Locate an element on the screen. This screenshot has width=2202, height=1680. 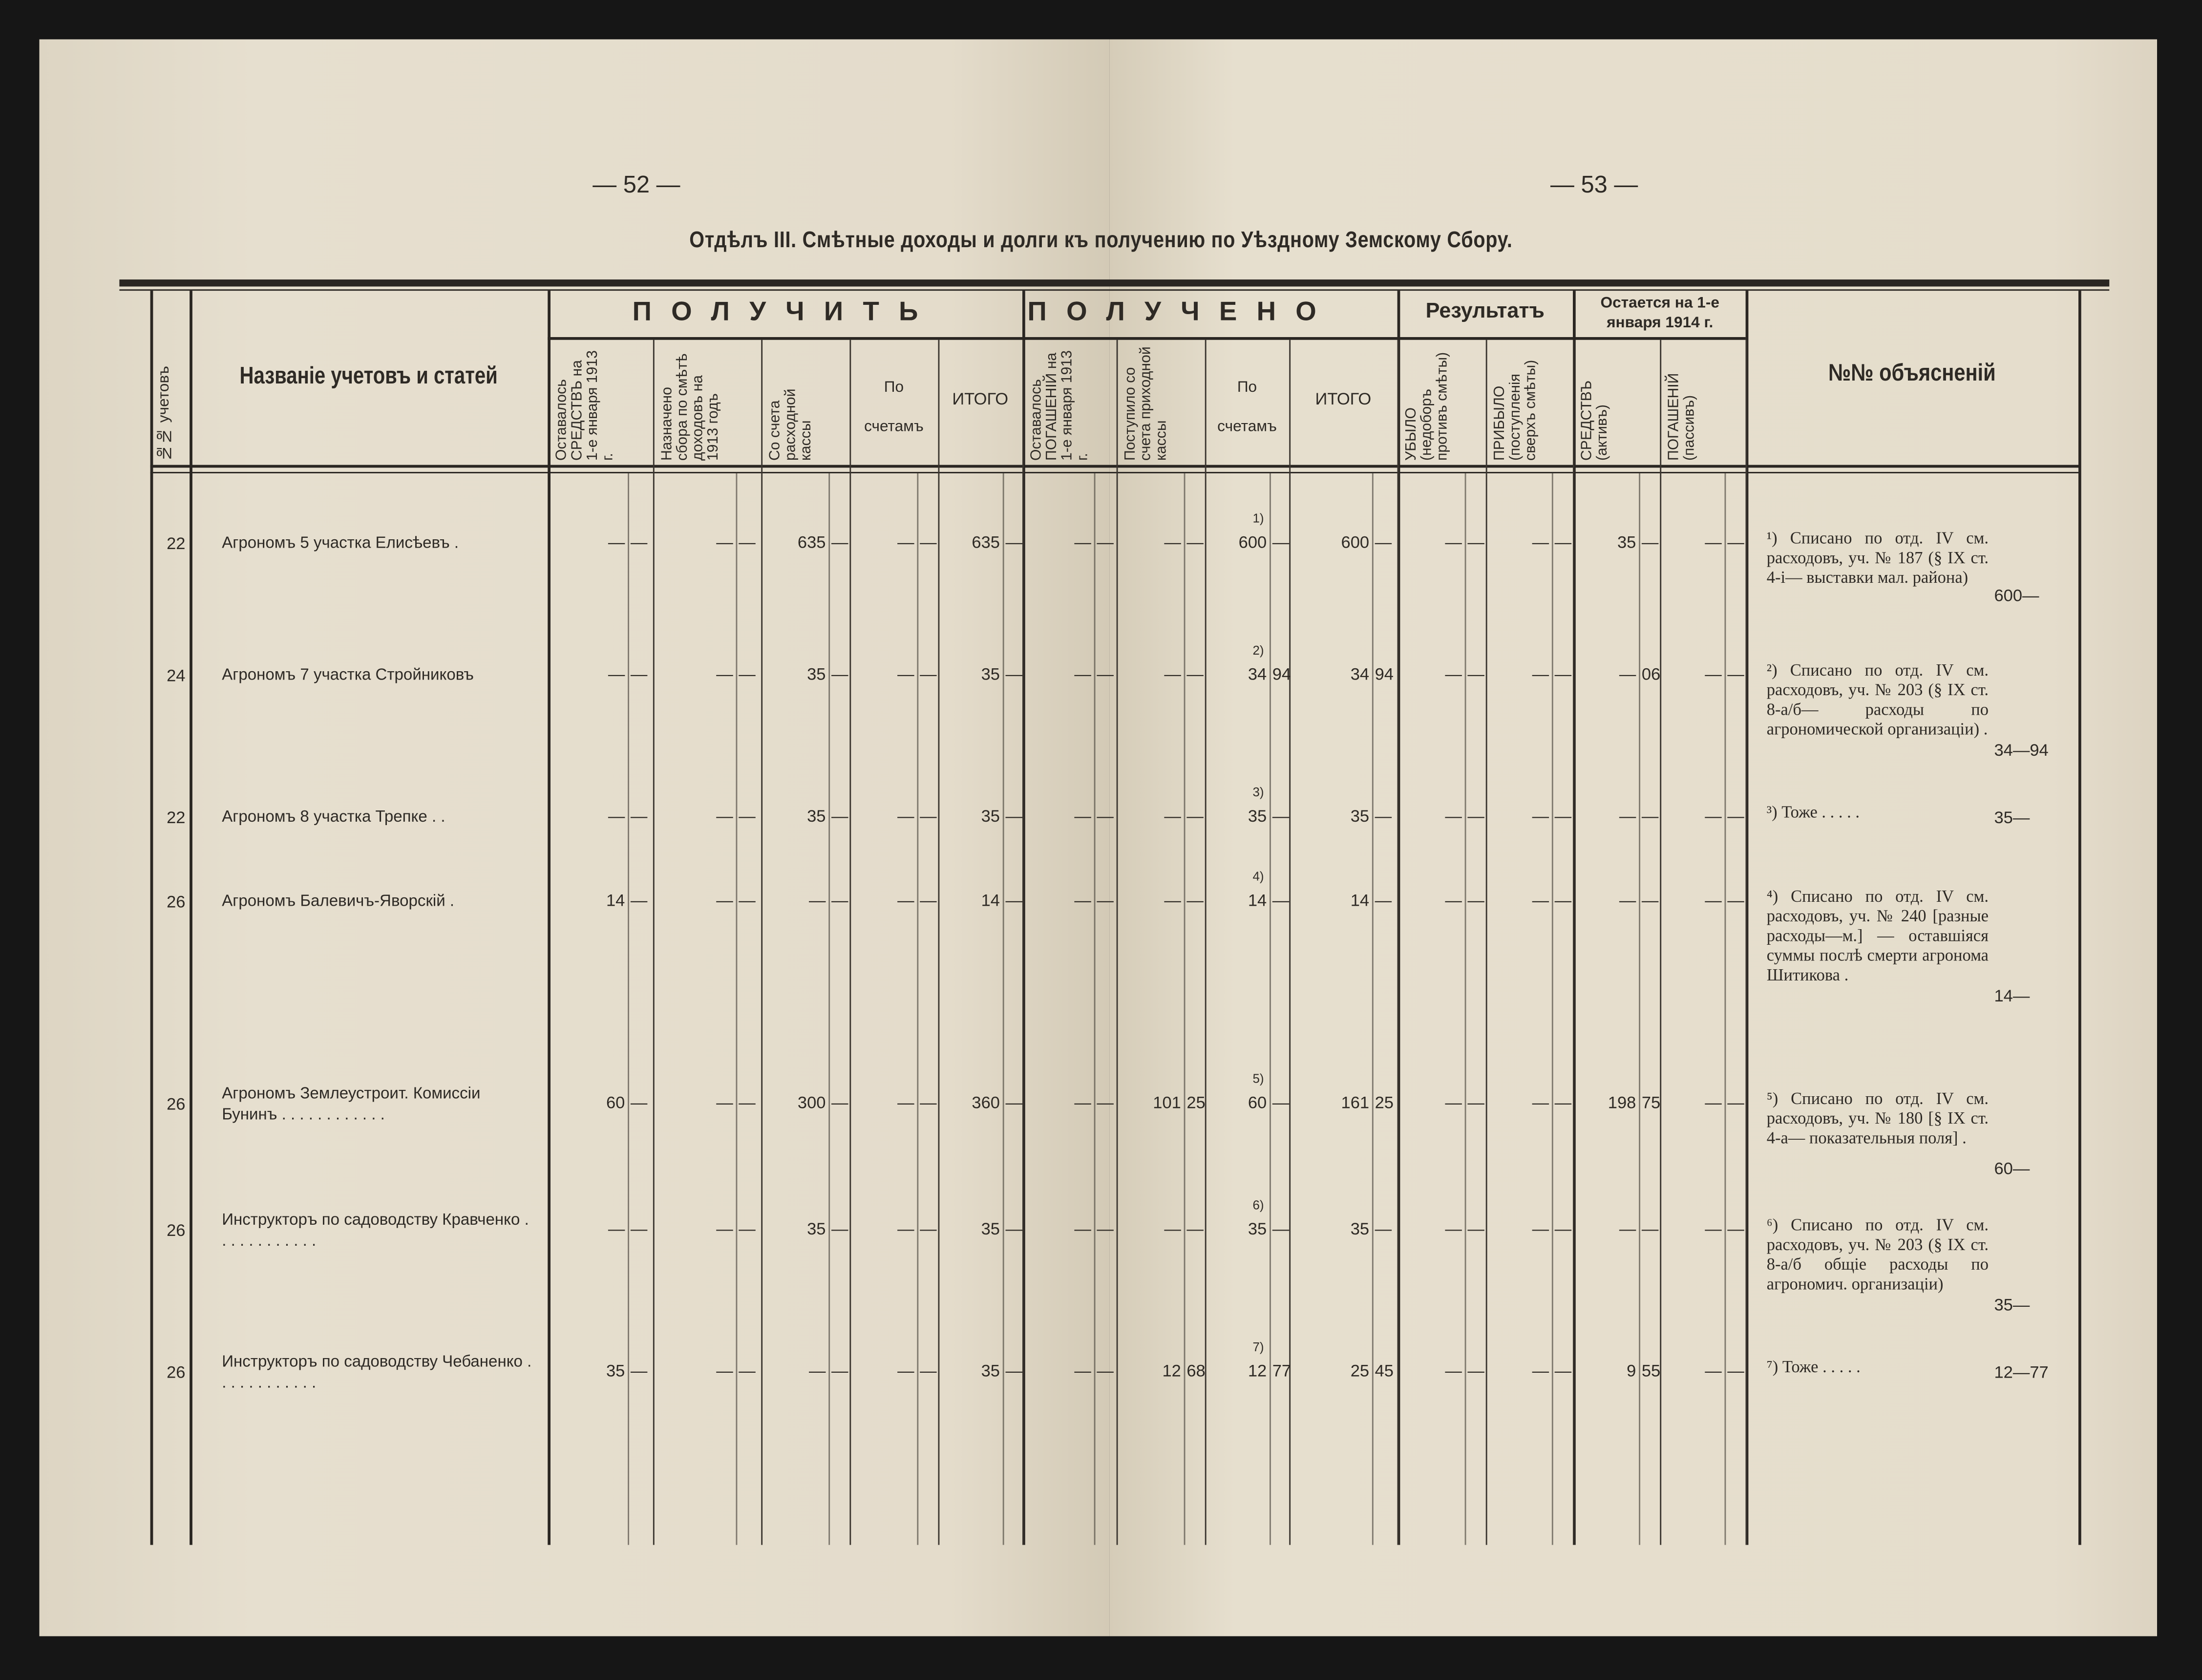
explanation-amount: 35— is located at coordinates (2012, 818).